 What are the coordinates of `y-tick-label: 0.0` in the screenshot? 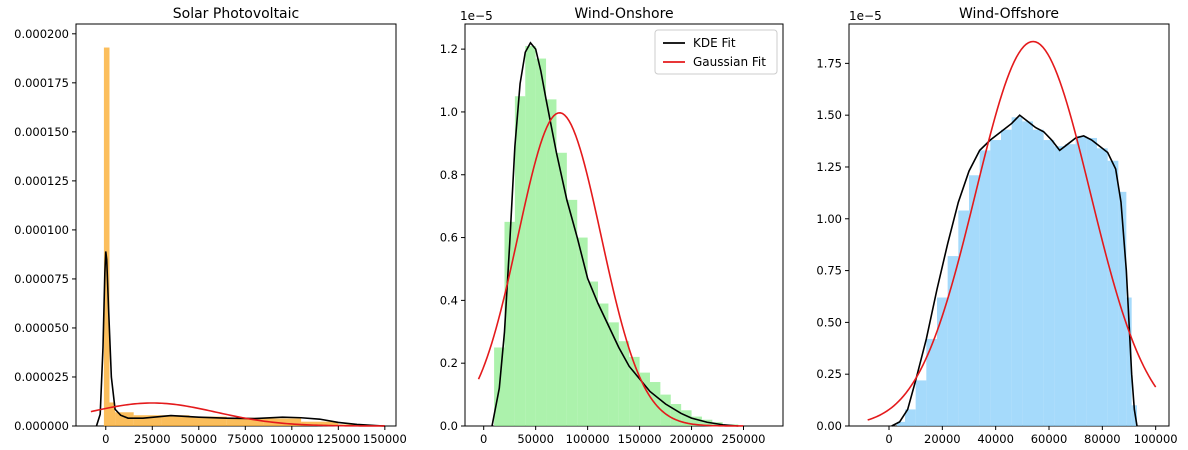 It's located at (449, 426).